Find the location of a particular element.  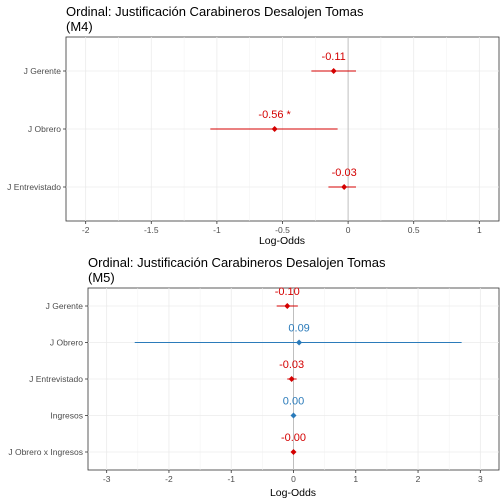

y-tick-label: Ingresos is located at coordinates (66, 416).